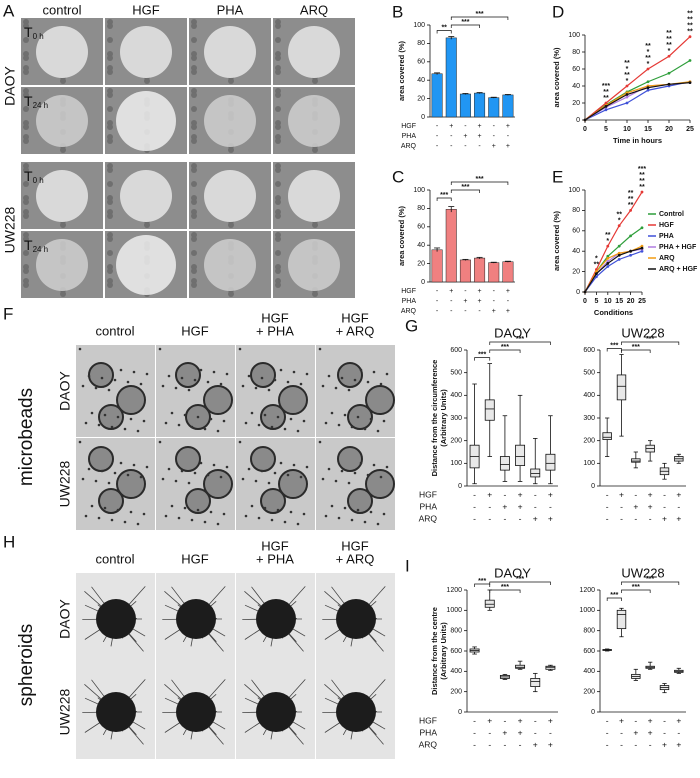 This screenshot has height=778, width=700. I want to click on significance-bracket, so click(520, 583).